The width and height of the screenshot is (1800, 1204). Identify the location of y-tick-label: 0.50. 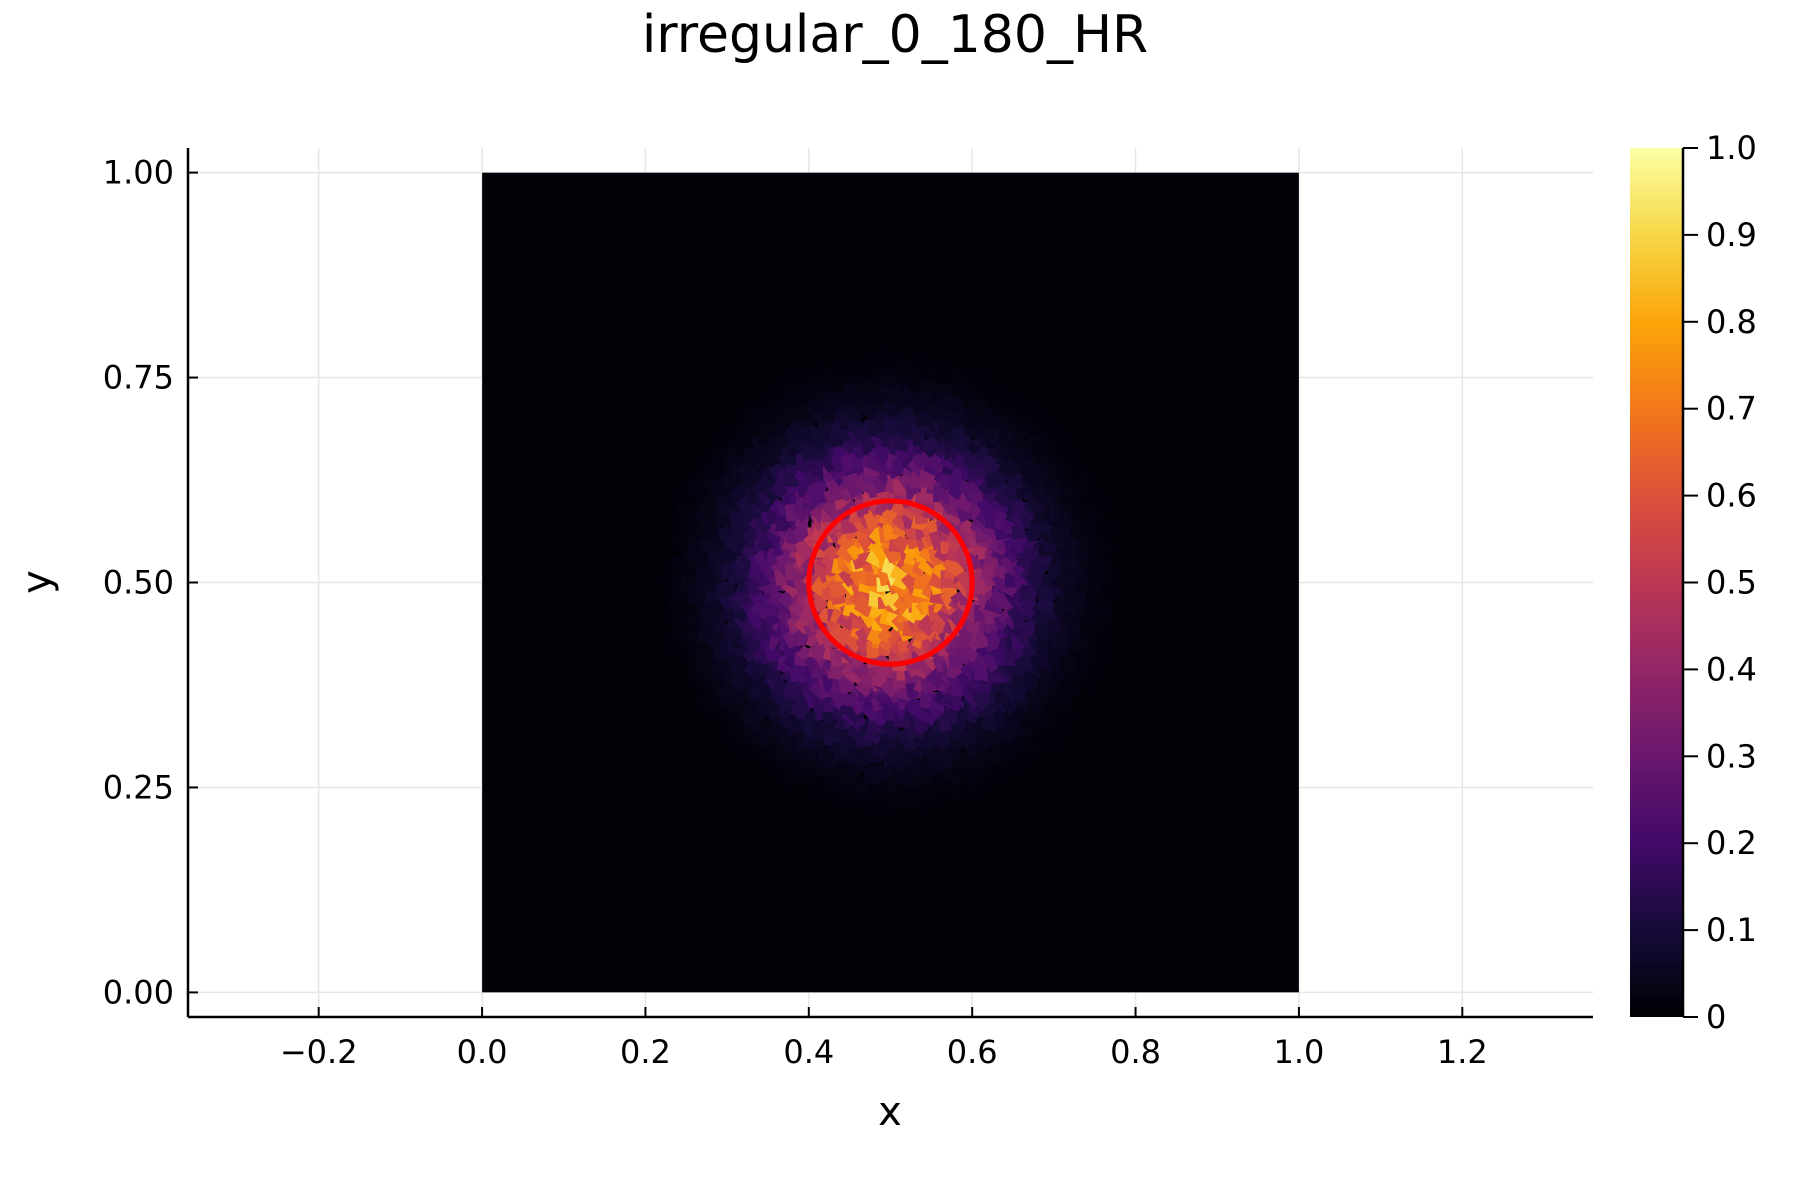
(138, 583).